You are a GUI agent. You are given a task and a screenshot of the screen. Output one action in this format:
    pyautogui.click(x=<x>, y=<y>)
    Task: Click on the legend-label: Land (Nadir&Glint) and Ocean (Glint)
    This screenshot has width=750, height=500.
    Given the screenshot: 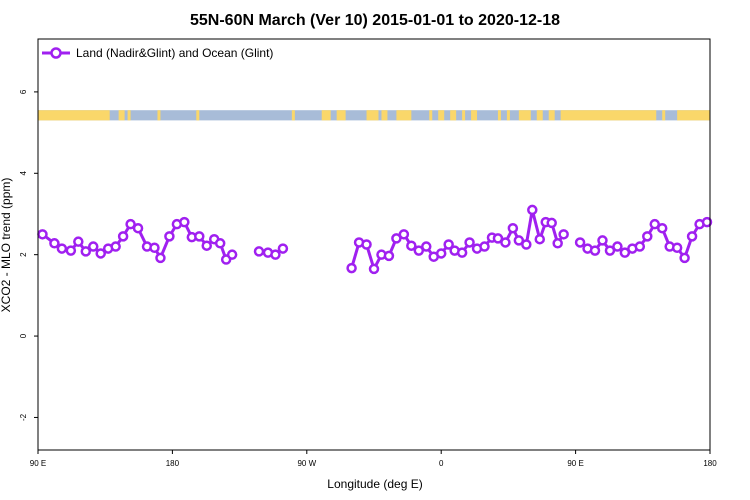 What is the action you would take?
    pyautogui.click(x=174, y=53)
    